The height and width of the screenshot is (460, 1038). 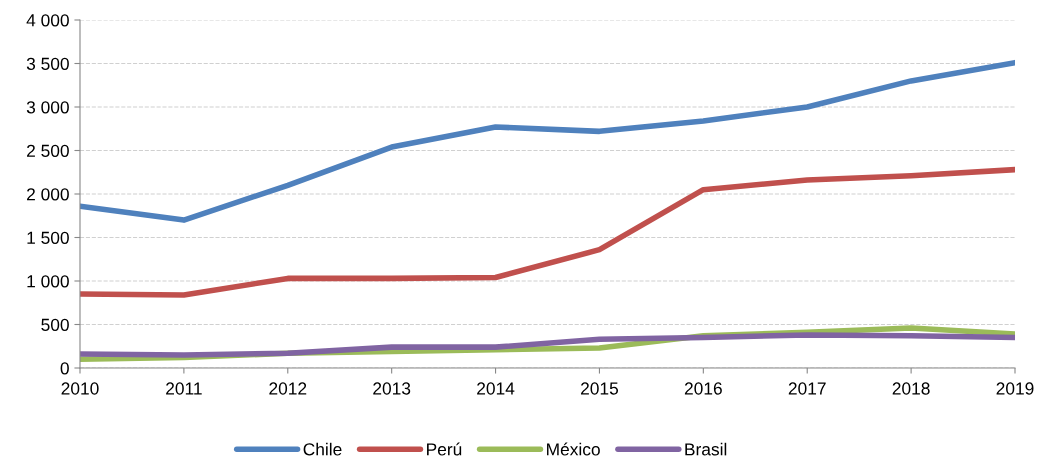 I want to click on x-tick-label: 2013, so click(x=392, y=388).